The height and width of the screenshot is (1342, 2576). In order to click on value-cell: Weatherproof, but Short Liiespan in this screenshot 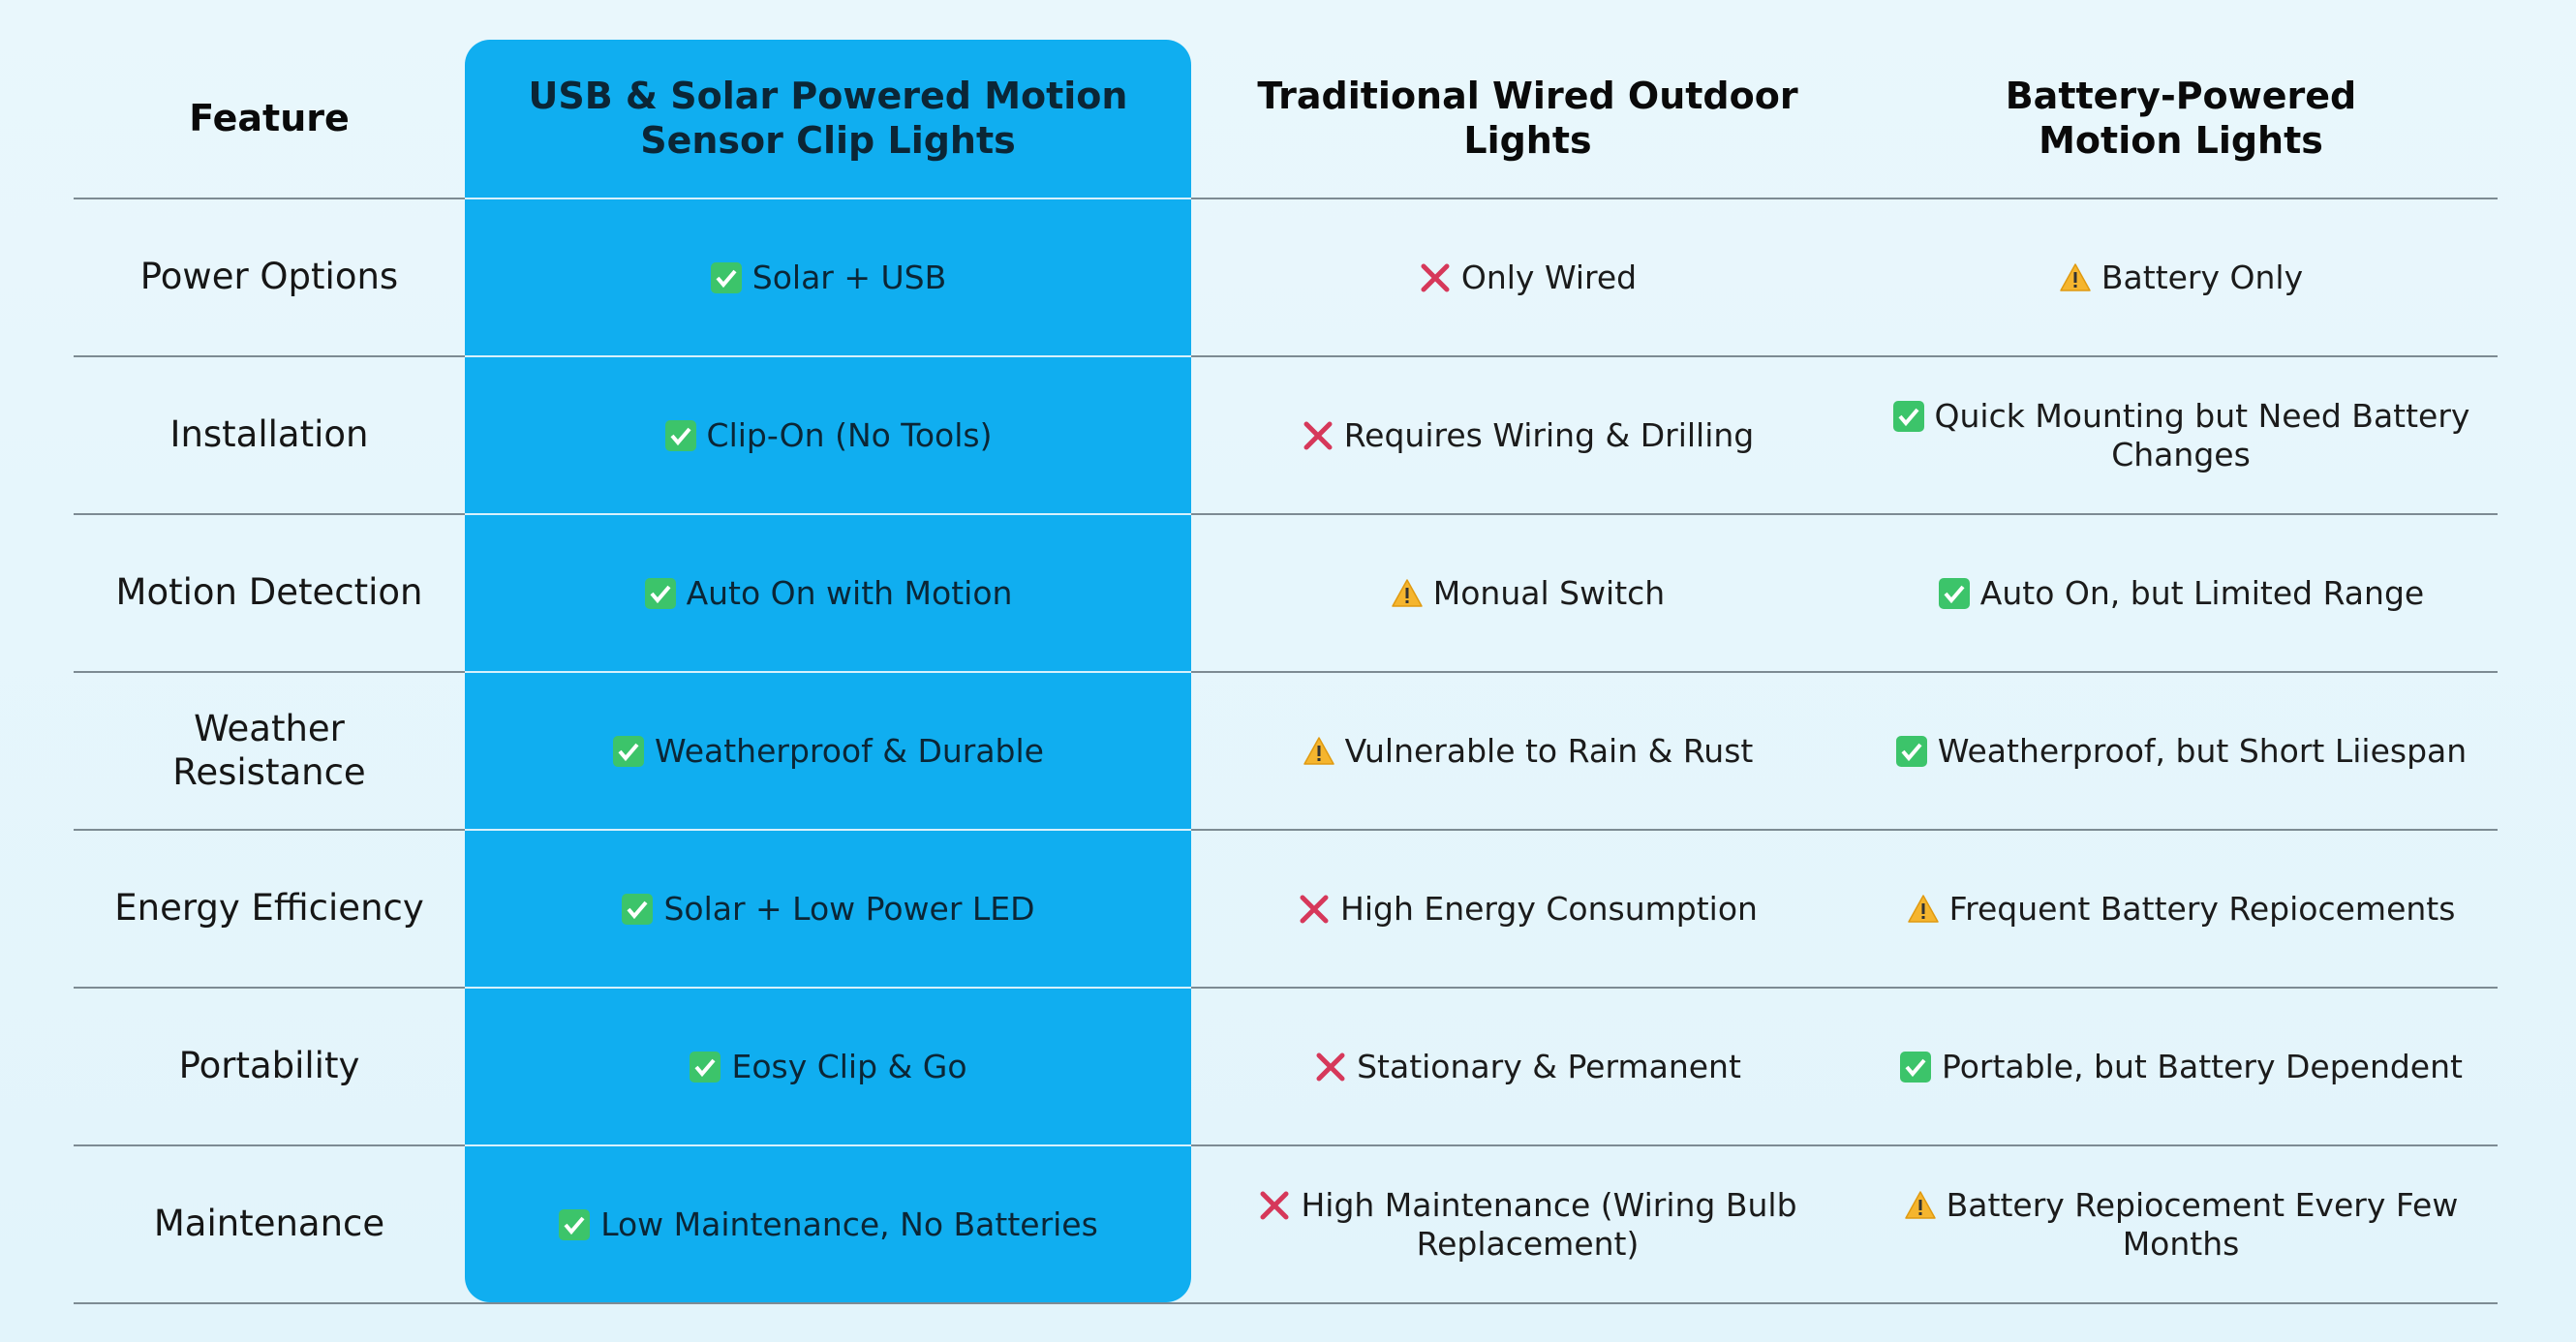, I will do `click(2181, 751)`.